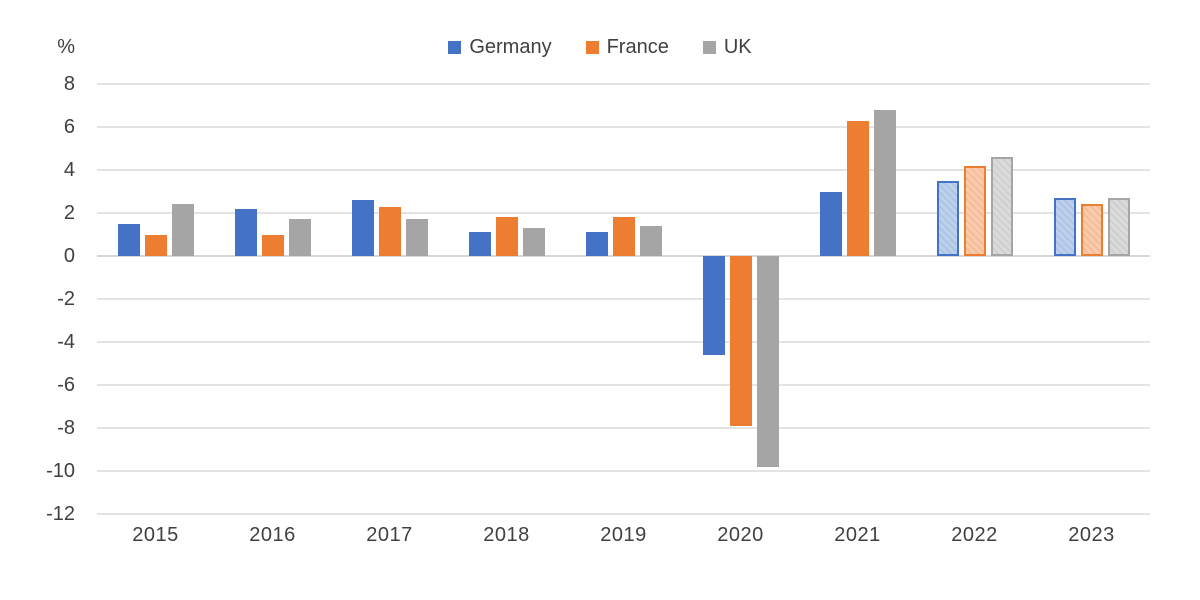 The image size is (1200, 600). Describe the element at coordinates (637, 47) in the screenshot. I see `legend-label: France` at that location.